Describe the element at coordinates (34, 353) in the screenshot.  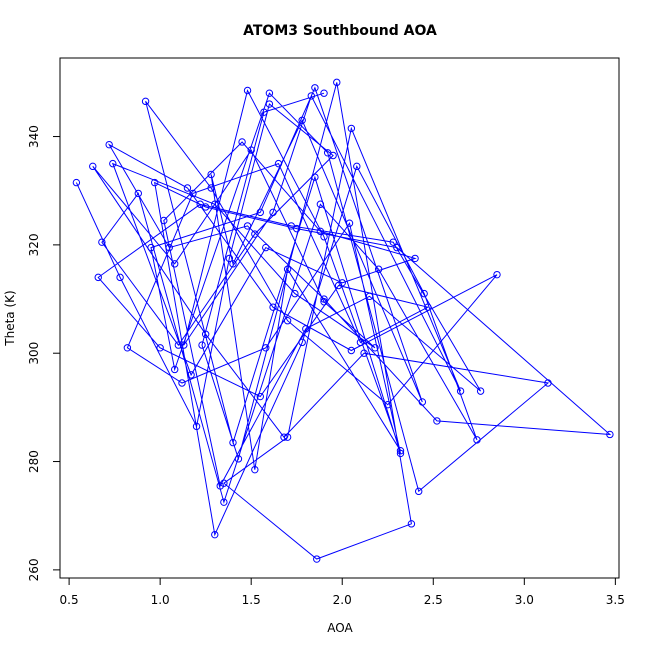
I see `y-tick-label: 300` at that location.